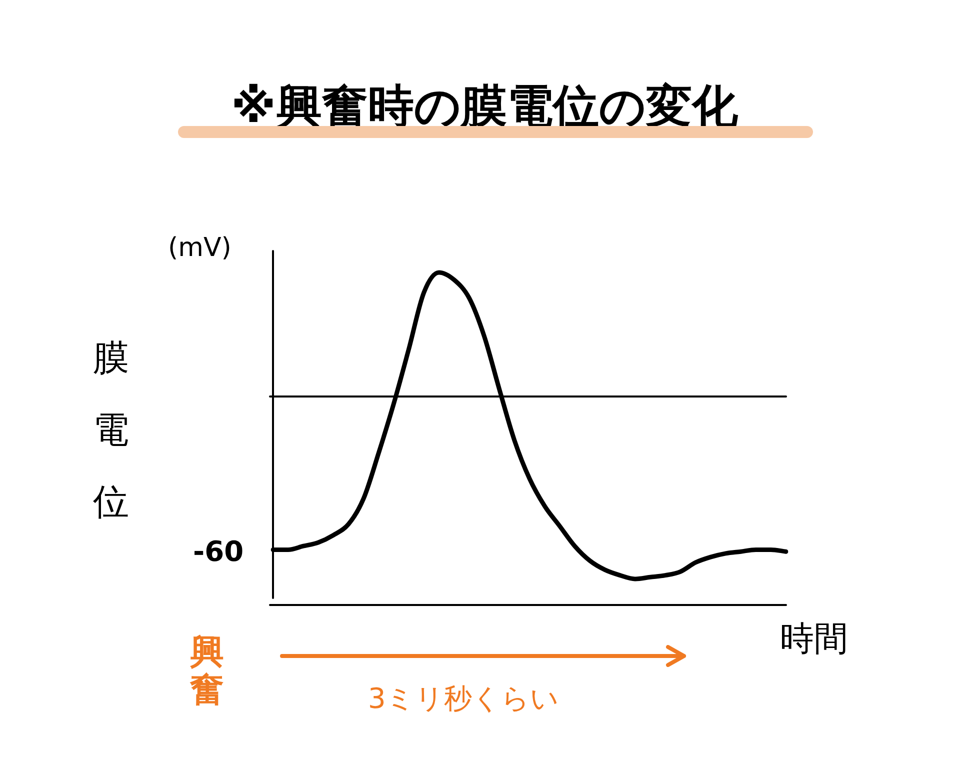  What do you see at coordinates (463, 699) in the screenshot?
I see `text: 3ミリ秒くらい` at bounding box center [463, 699].